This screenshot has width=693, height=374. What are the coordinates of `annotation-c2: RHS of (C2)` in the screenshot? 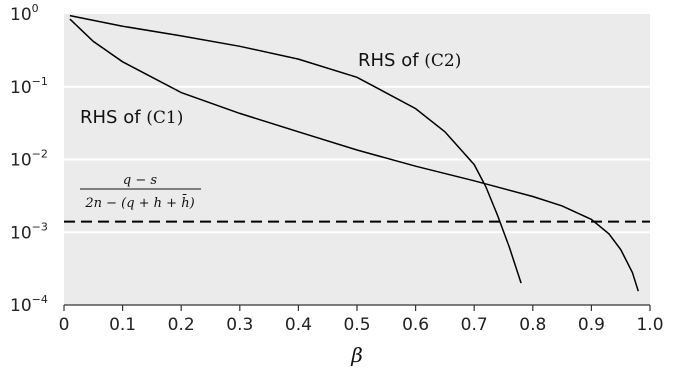 It's located at (409, 60).